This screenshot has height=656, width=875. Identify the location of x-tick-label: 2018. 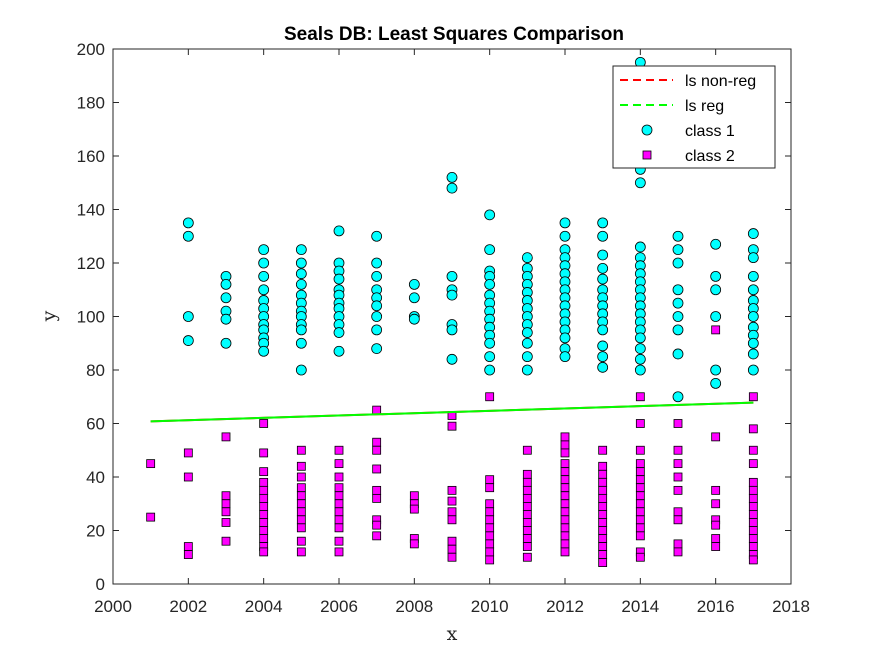
(791, 606).